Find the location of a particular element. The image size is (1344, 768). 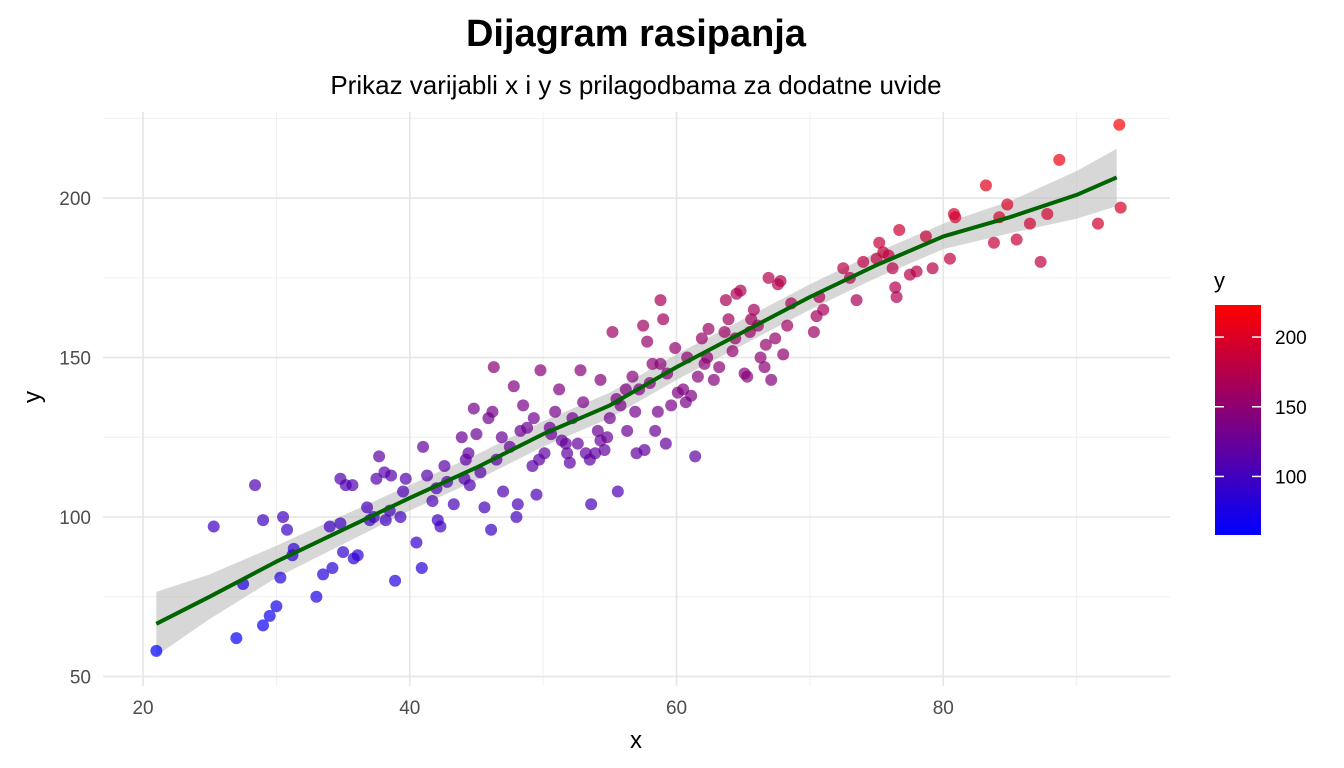

legend-ticks: 100 150 200 is located at coordinates (1261, 408).